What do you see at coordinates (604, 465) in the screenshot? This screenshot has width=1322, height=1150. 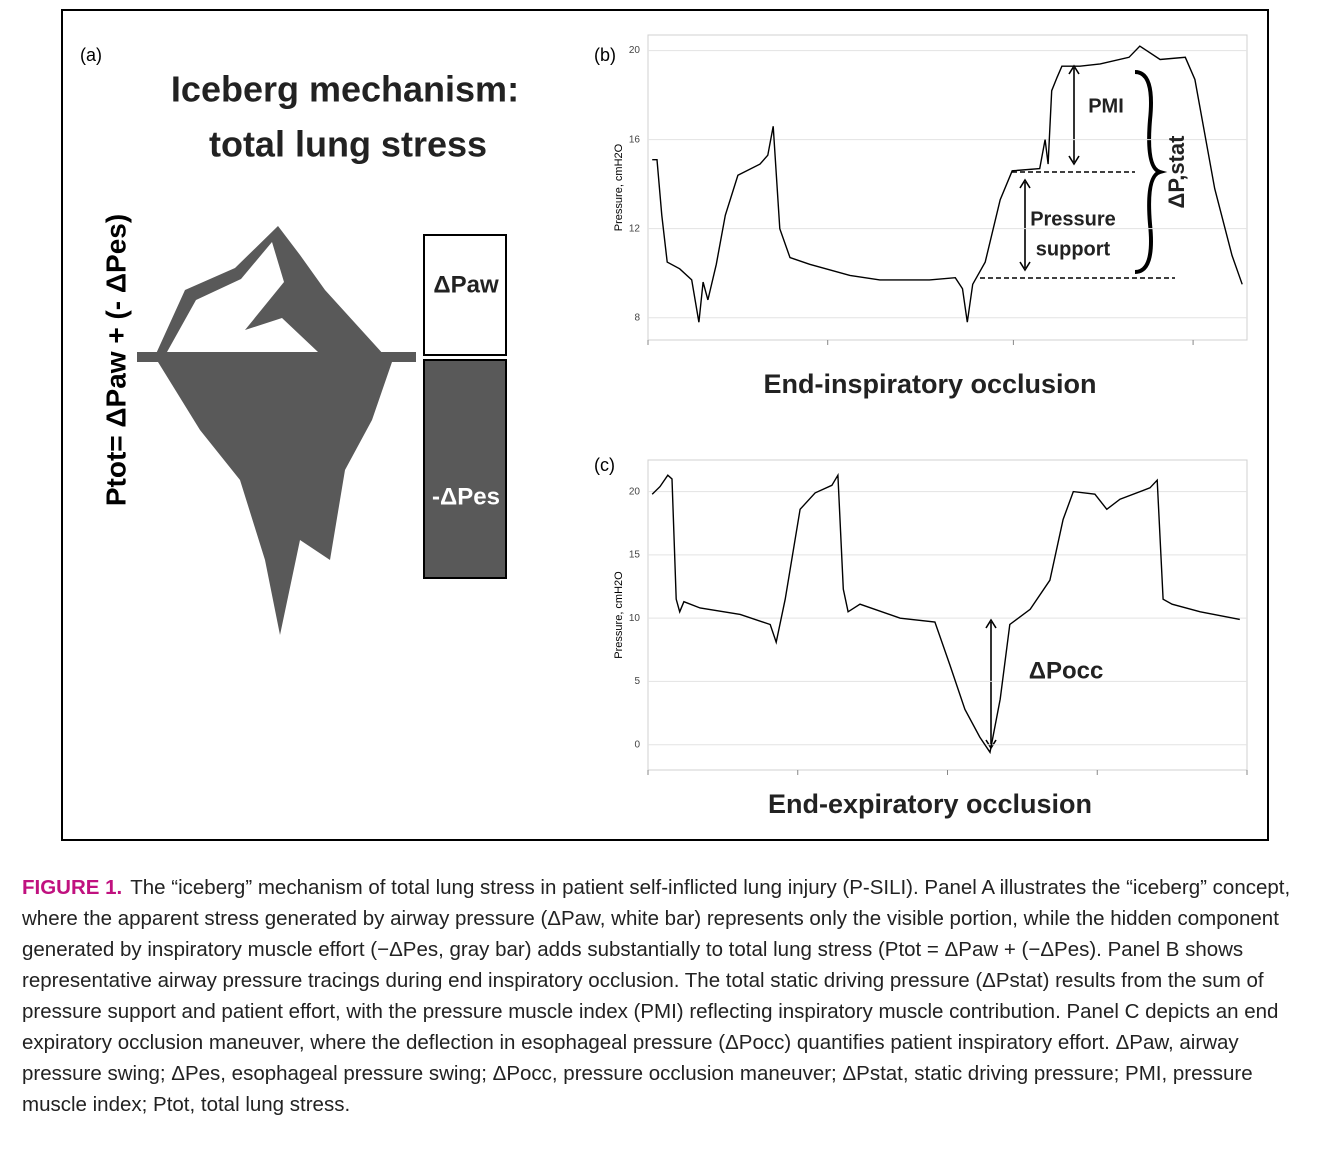 I see `panel-label: (c)` at bounding box center [604, 465].